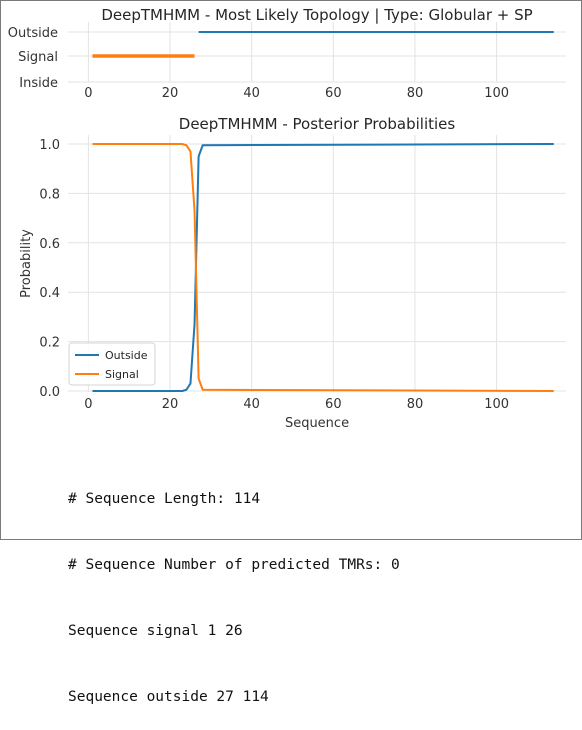  What do you see at coordinates (170, 404) in the screenshot?
I see `posterior-x-tick-label: 20` at bounding box center [170, 404].